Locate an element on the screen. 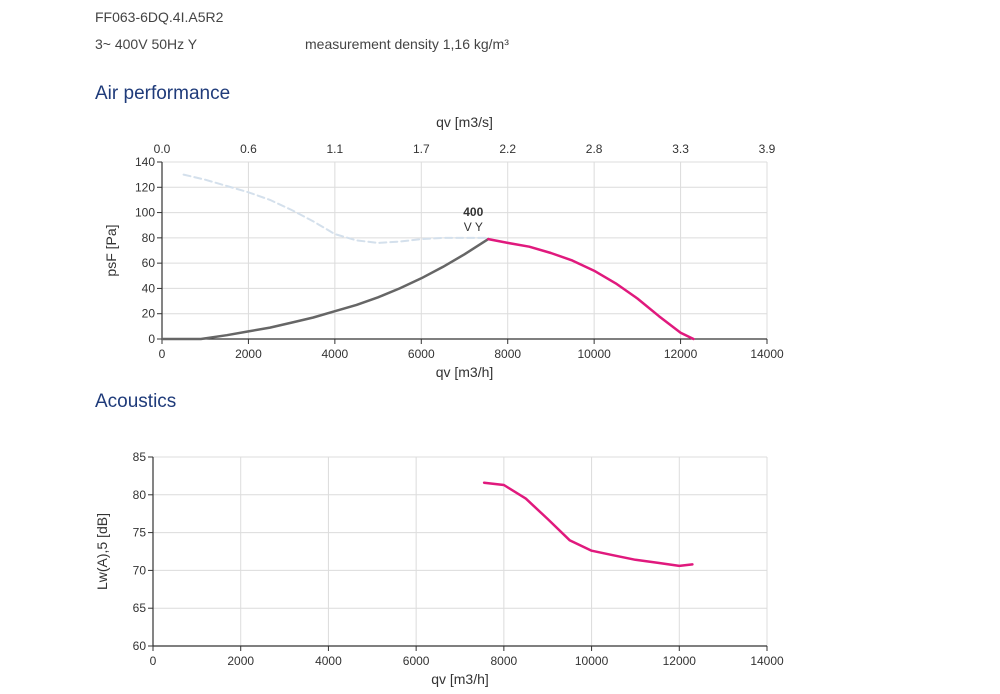 The image size is (1000, 694). measurement-density: measurement density 1,16 kg/m³ is located at coordinates (407, 44).